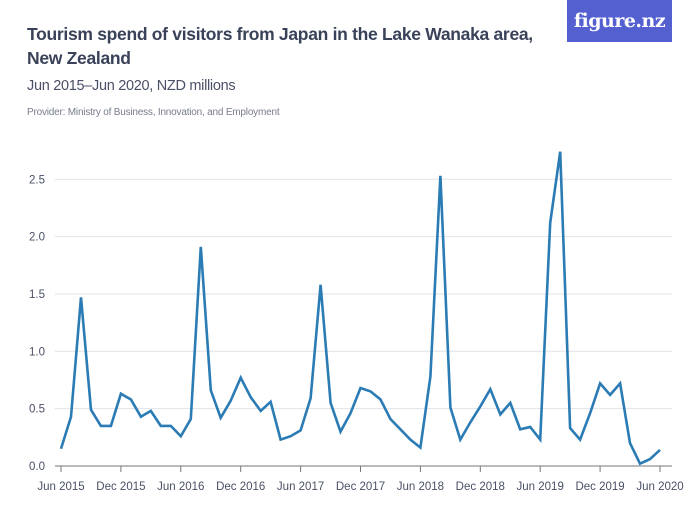 This screenshot has width=700, height=525. What do you see at coordinates (37, 295) in the screenshot?
I see `y-tick-label: 1.5` at bounding box center [37, 295].